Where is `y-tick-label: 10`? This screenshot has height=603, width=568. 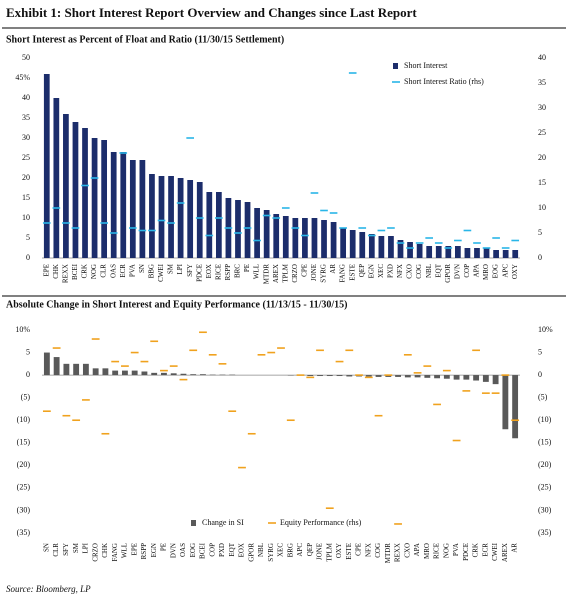
y-tick-label: 10 is located at coordinates (26, 217).